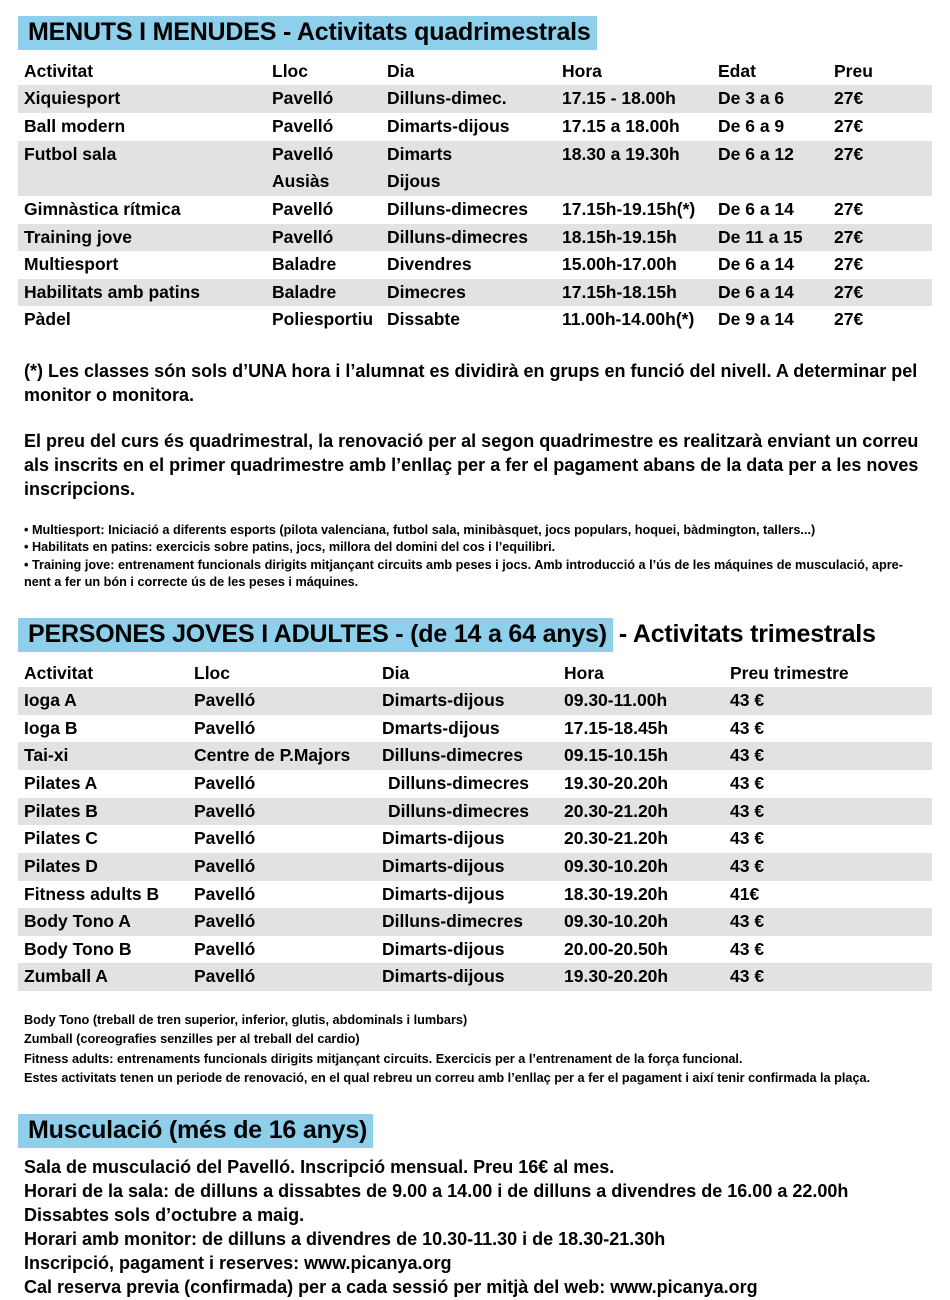 This screenshot has width=950, height=1300. Describe the element at coordinates (641, 894) in the screenshot. I see `cell-hora: 18.30-19.20h` at that location.